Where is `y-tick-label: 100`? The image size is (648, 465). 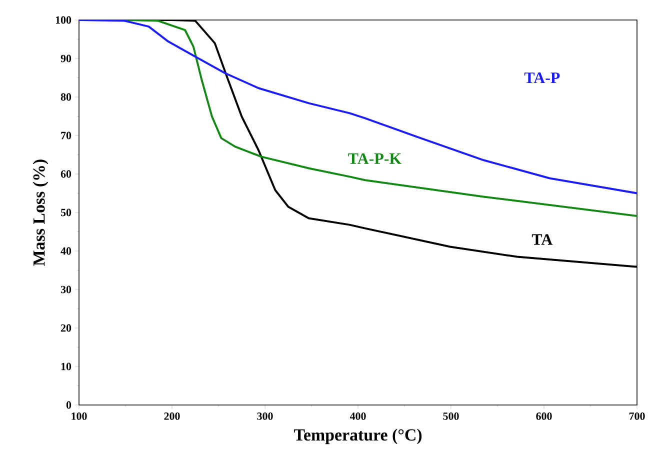 y-tick-label: 100 is located at coordinates (64, 20).